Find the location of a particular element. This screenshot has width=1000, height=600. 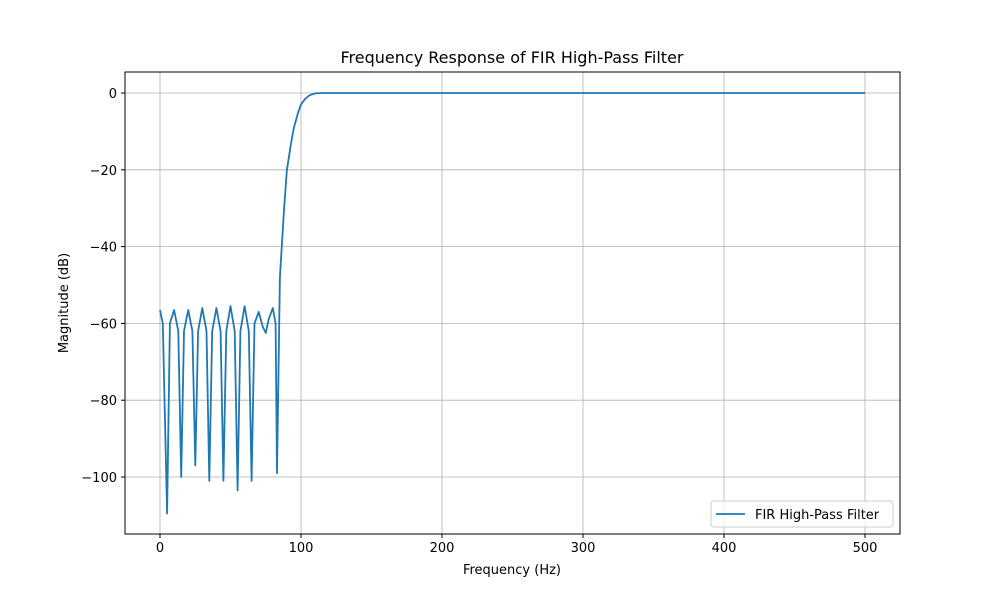

x-tick-label: 200 is located at coordinates (442, 548).